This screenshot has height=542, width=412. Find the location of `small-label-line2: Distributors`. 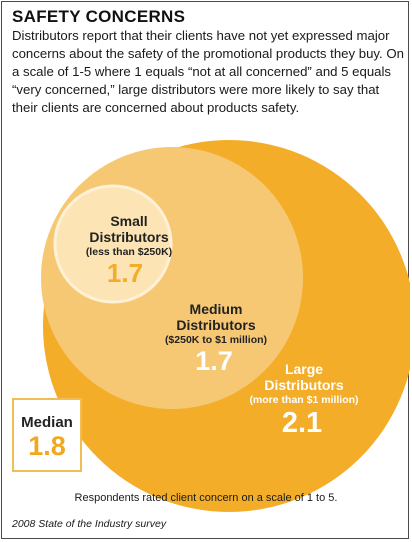

small-label-line2: Distributors is located at coordinates (129, 237).